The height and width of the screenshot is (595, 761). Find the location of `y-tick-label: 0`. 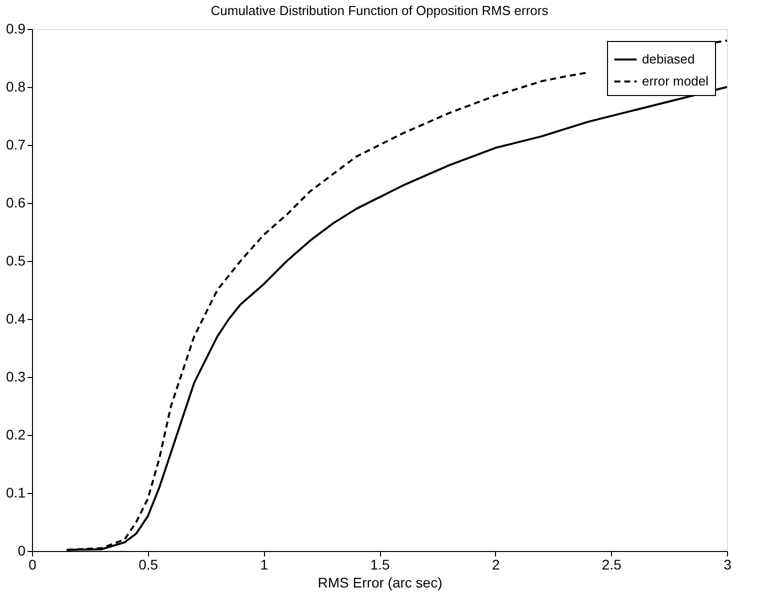

y-tick-label: 0 is located at coordinates (22, 550).